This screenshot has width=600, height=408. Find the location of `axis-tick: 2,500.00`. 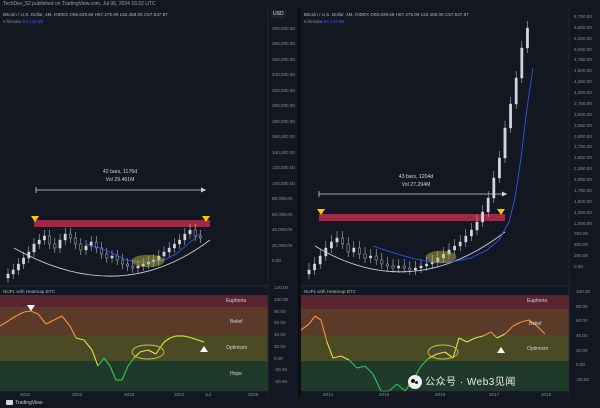

axis-tick: 2,500.00 is located at coordinates (583, 158).